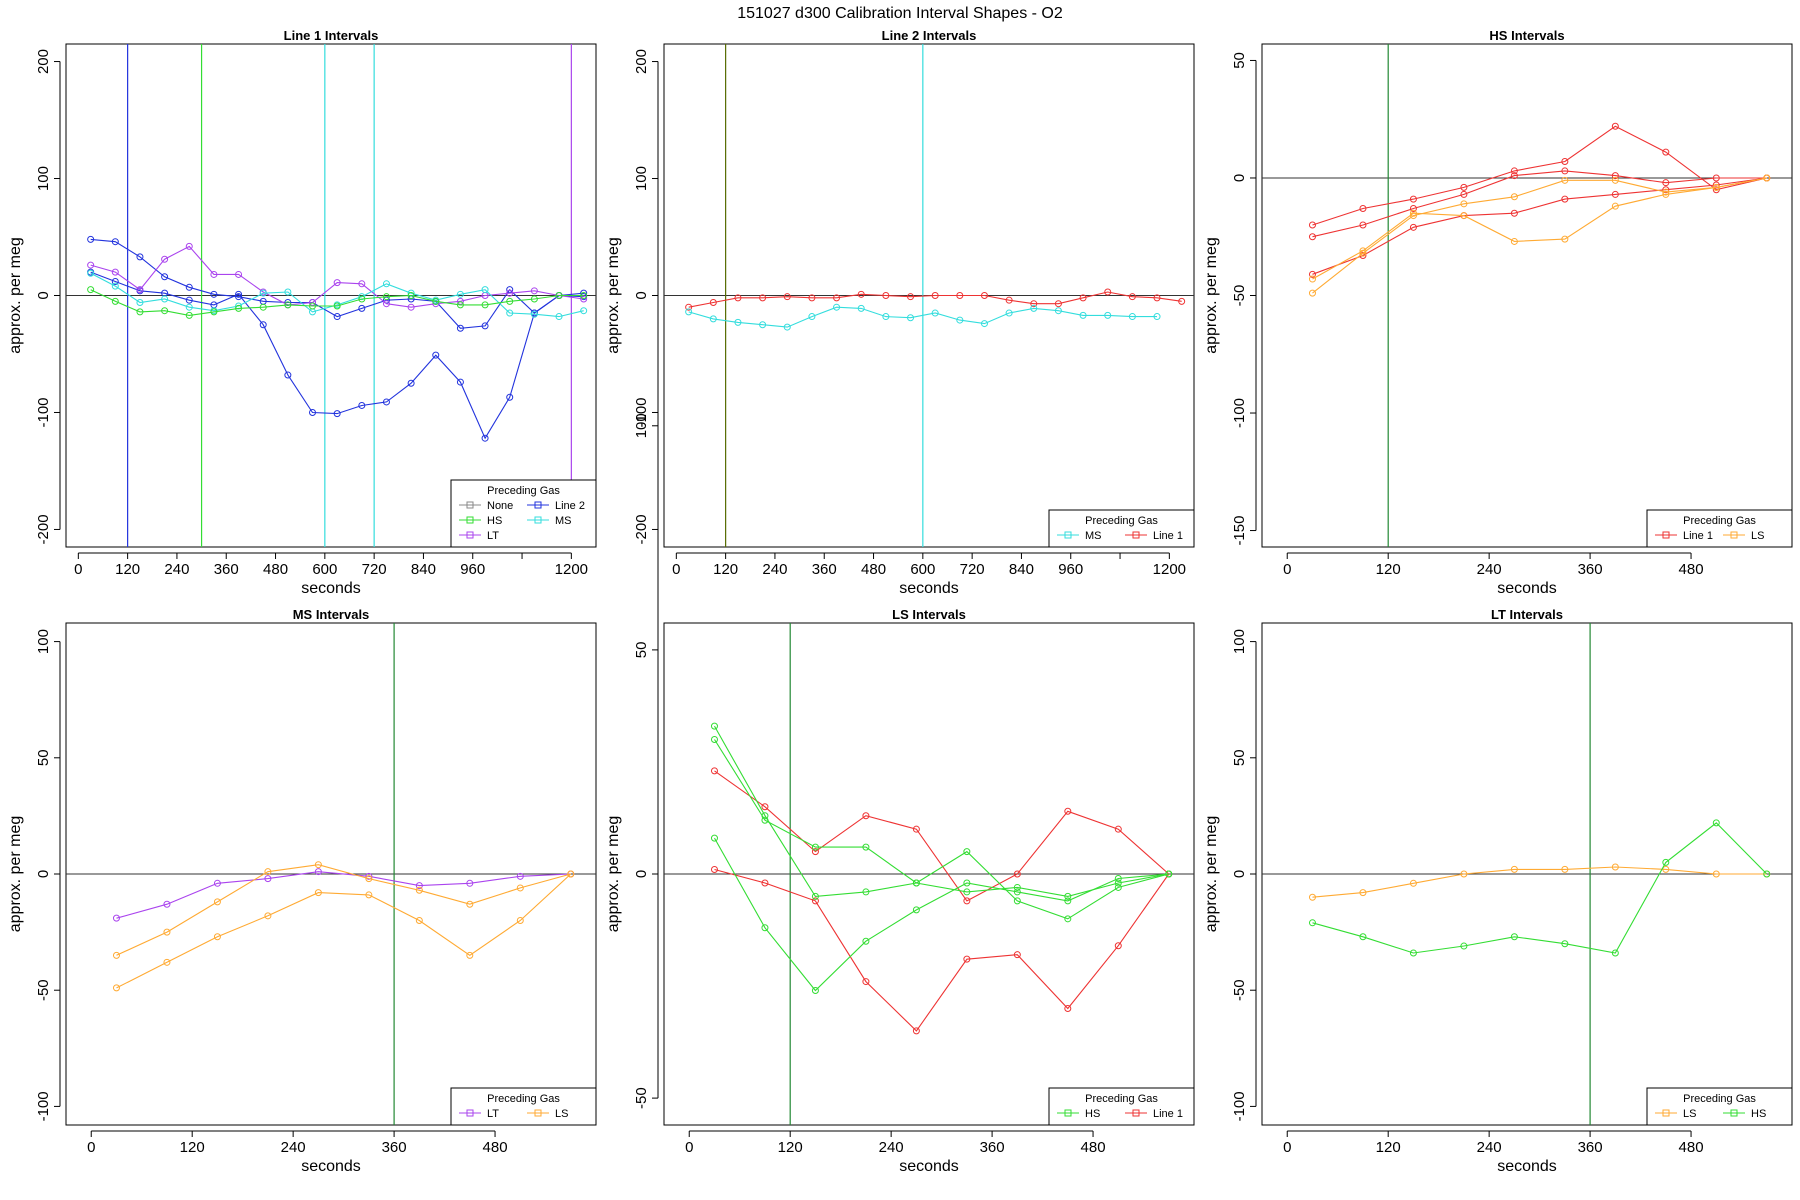 This screenshot has height=1200, width=1800. I want to click on x-tick-label: 480, so click(1691, 1147).